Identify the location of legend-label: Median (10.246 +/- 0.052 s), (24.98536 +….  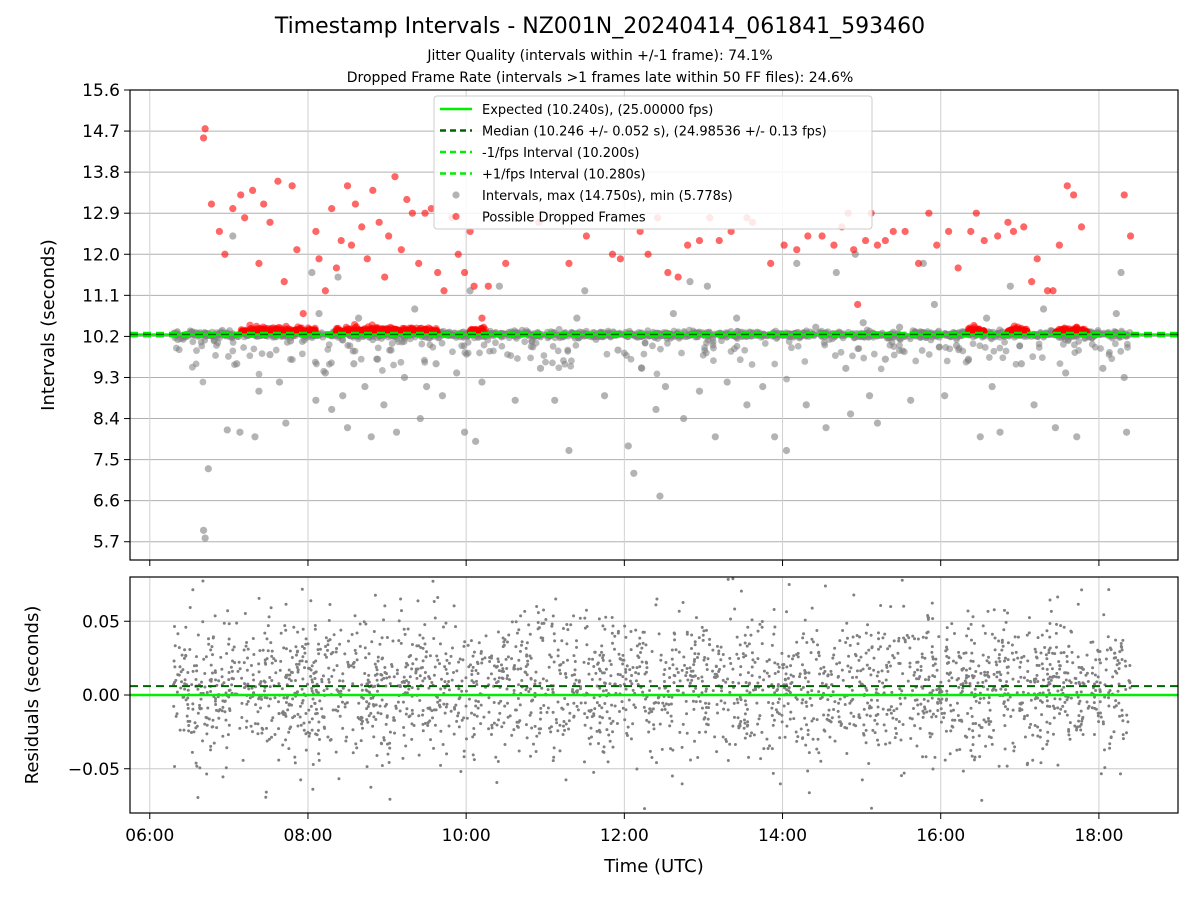
(654, 132).